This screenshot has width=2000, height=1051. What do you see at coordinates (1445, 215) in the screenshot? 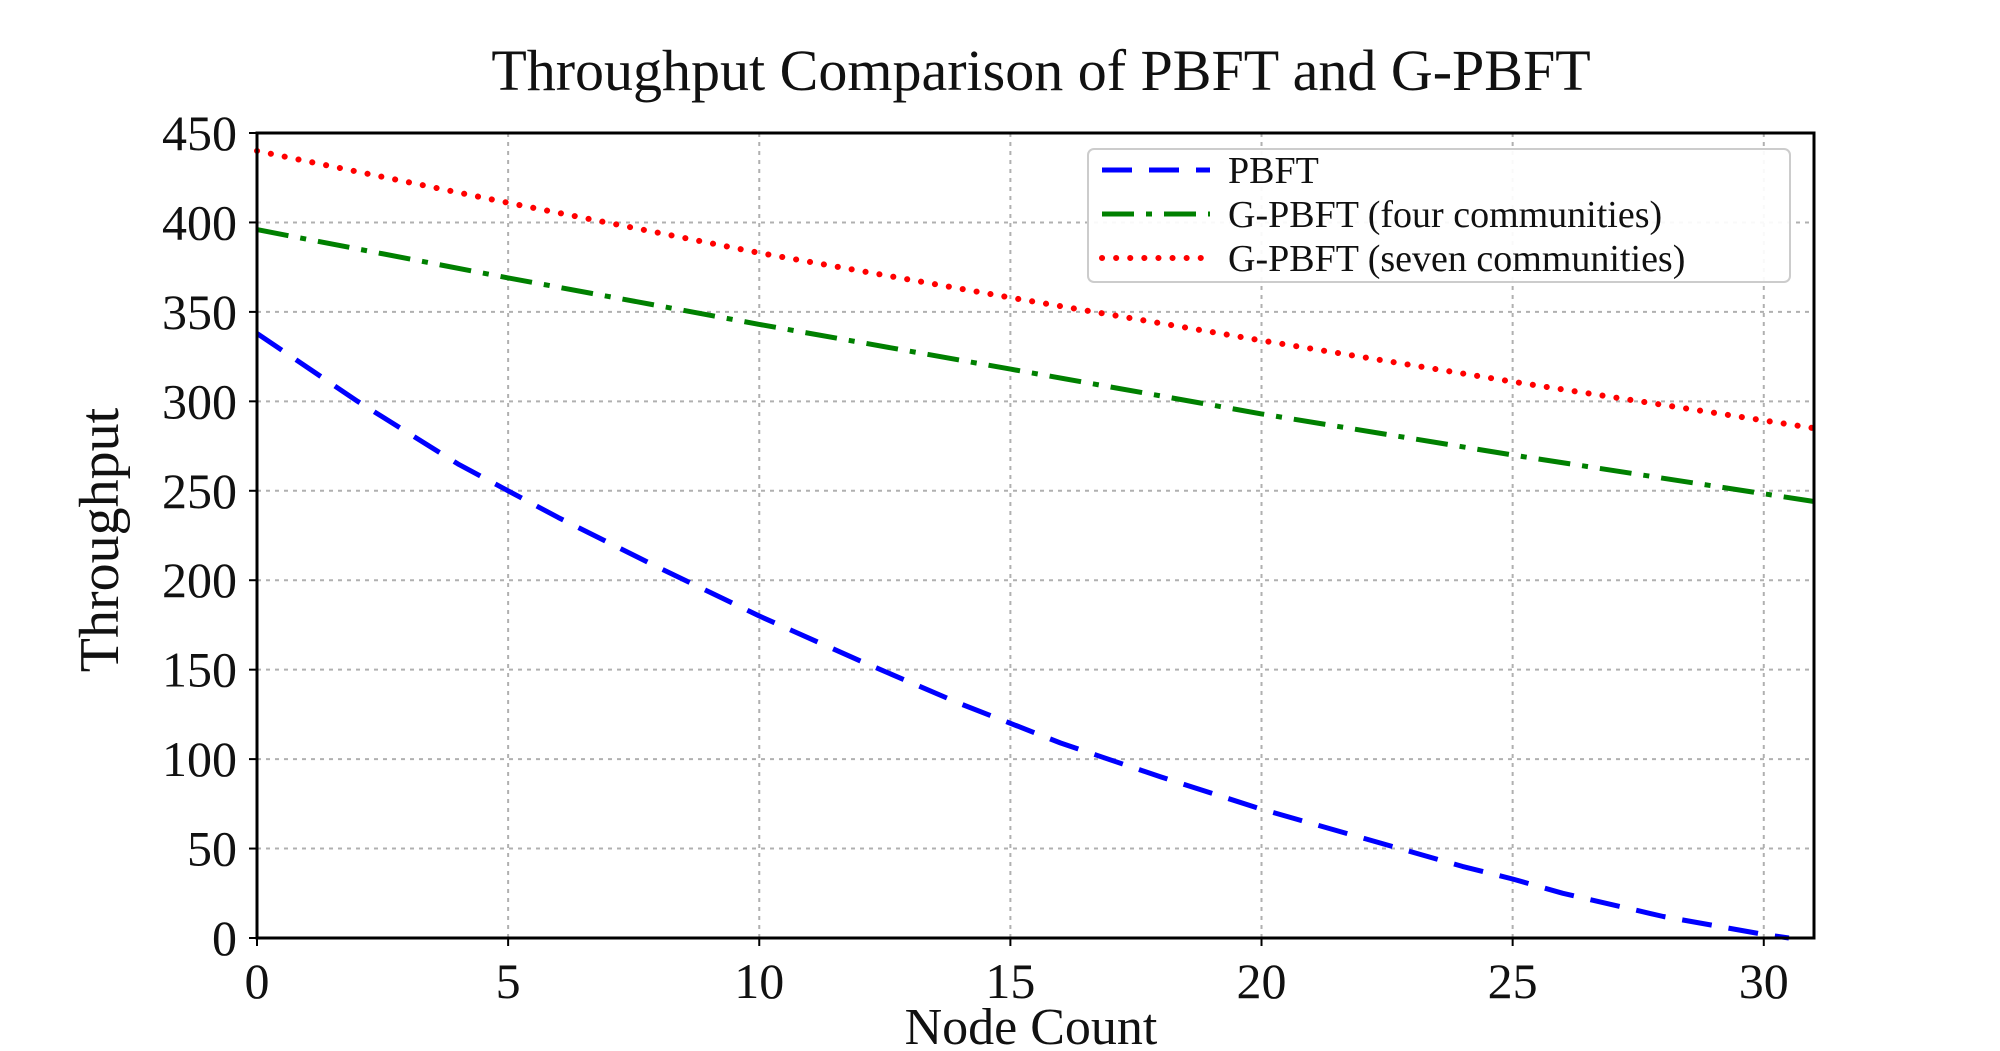
I see `legend-label-1: G-PBFT (four communities)` at bounding box center [1445, 215].